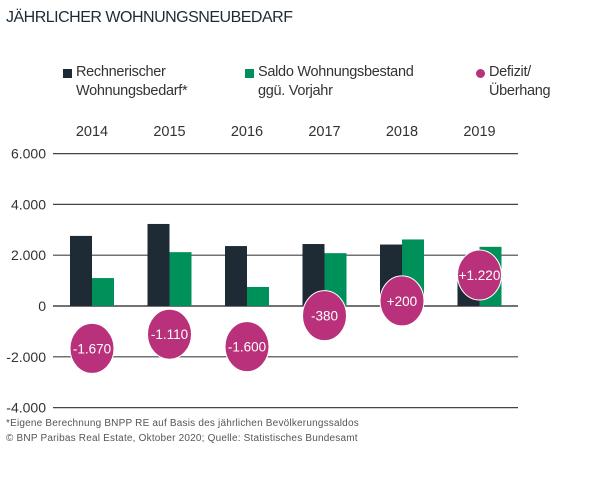  What do you see at coordinates (402, 132) in the screenshot?
I see `x-tick-label: 2018` at bounding box center [402, 132].